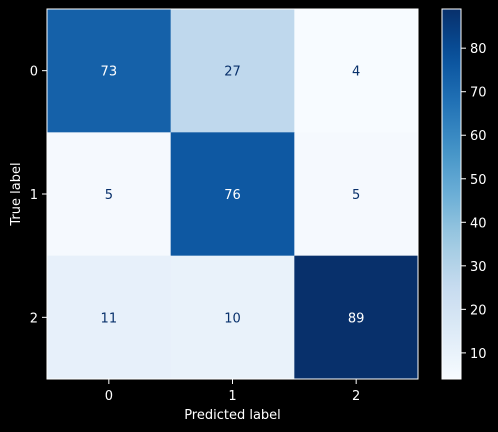 This screenshot has width=498, height=432. I want to click on x-tick-label: 2, so click(356, 396).